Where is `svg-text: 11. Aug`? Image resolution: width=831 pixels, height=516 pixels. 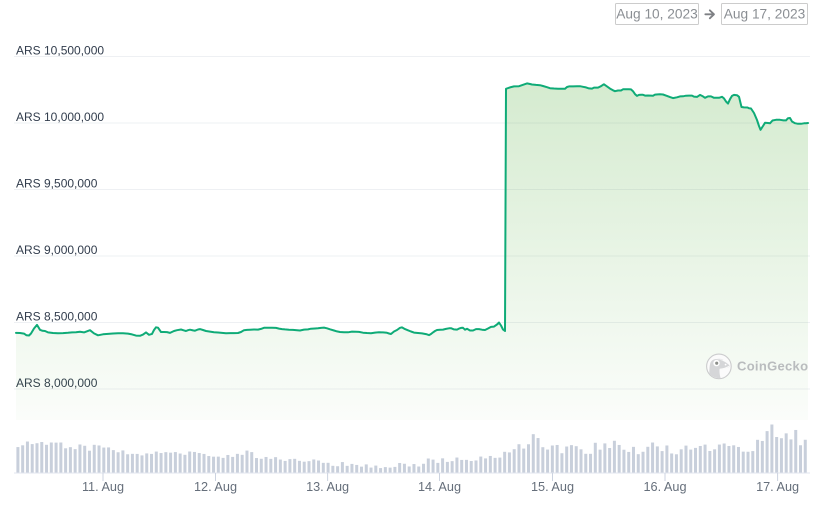 svg-text: 11. Aug is located at coordinates (103, 487).